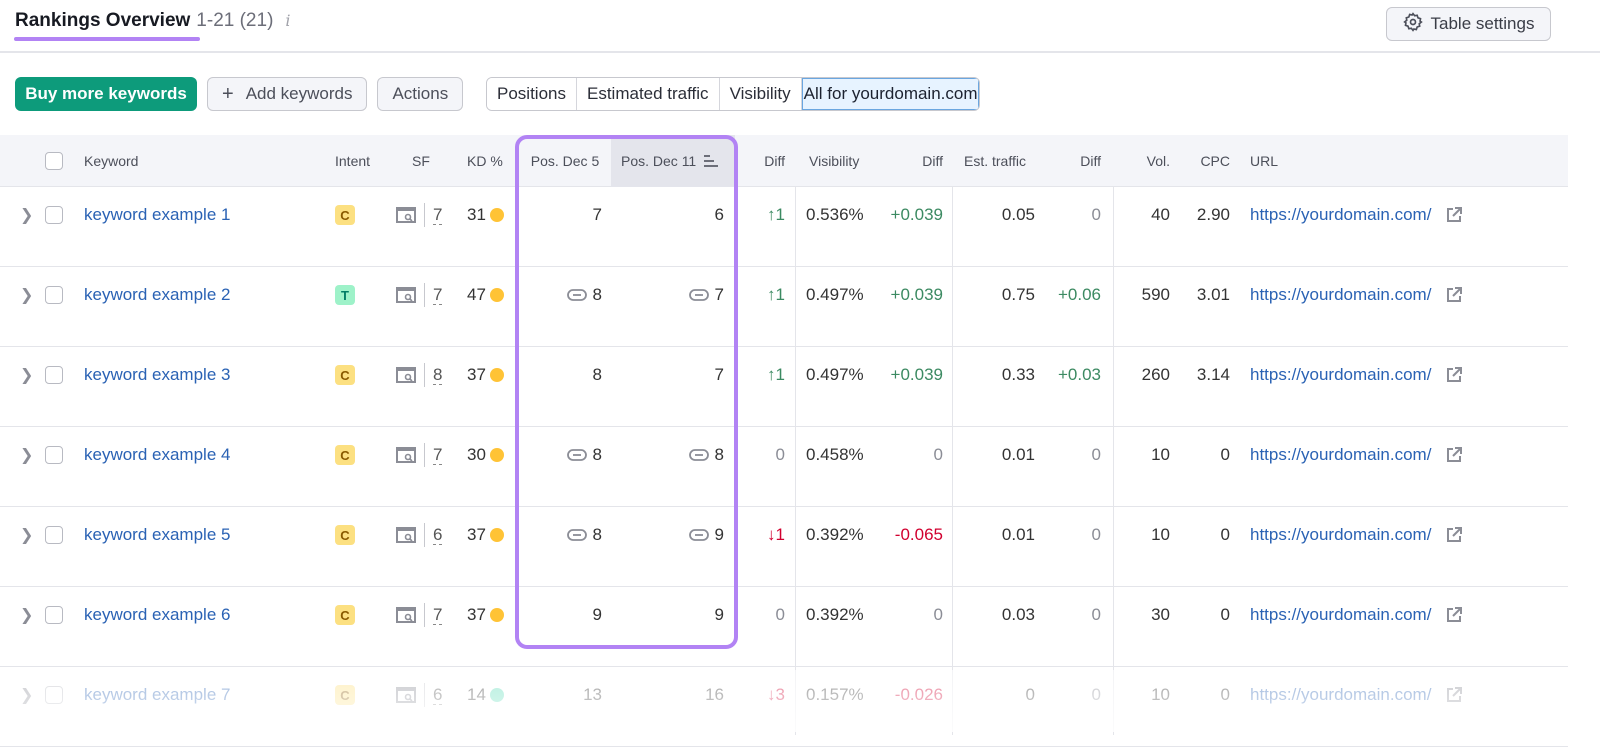  What do you see at coordinates (597, 614) in the screenshot?
I see `pos-dec-5-value: 9` at bounding box center [597, 614].